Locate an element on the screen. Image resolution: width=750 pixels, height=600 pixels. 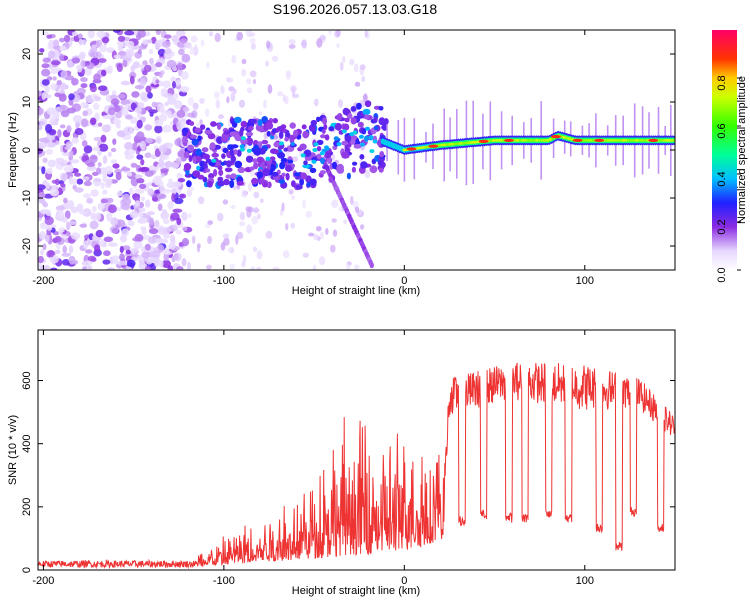
snr-xlabel: Height of straight line (km) is located at coordinates (356, 591).